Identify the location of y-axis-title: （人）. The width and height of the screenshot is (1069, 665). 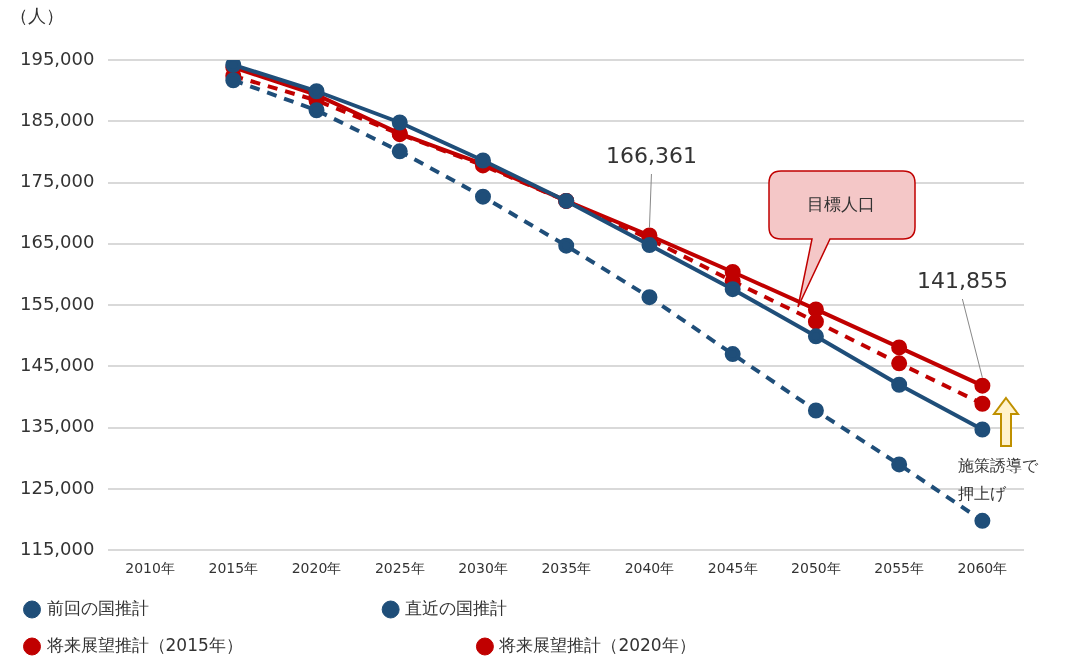
(37, 15).